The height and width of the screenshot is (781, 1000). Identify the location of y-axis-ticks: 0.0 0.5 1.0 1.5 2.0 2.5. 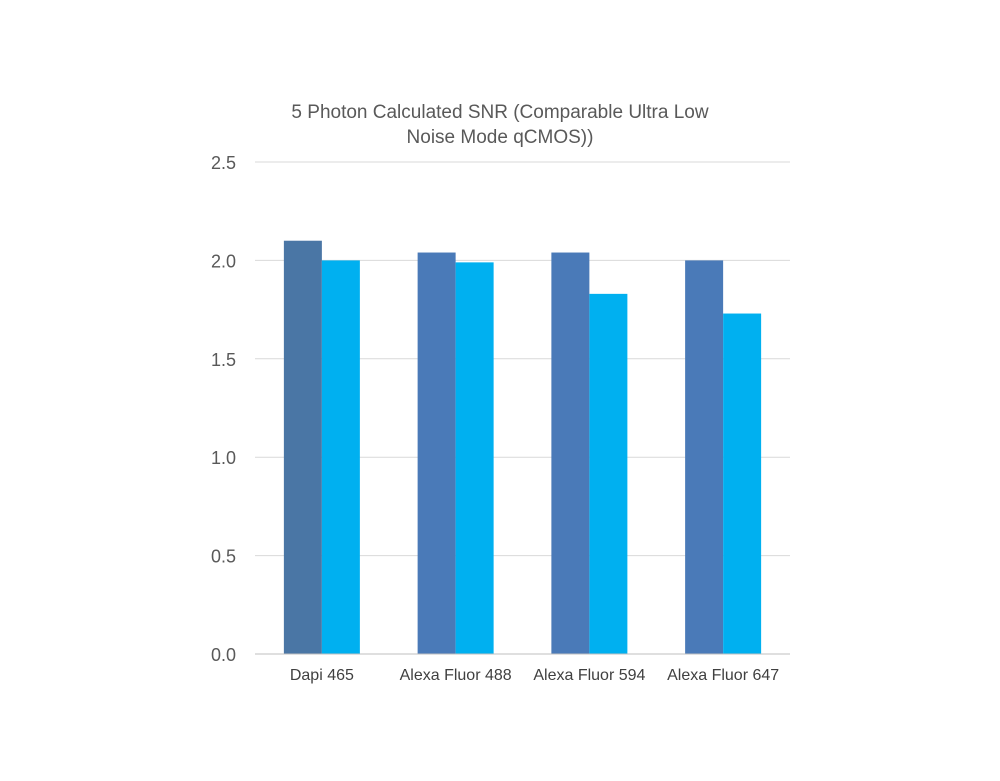
(223, 409).